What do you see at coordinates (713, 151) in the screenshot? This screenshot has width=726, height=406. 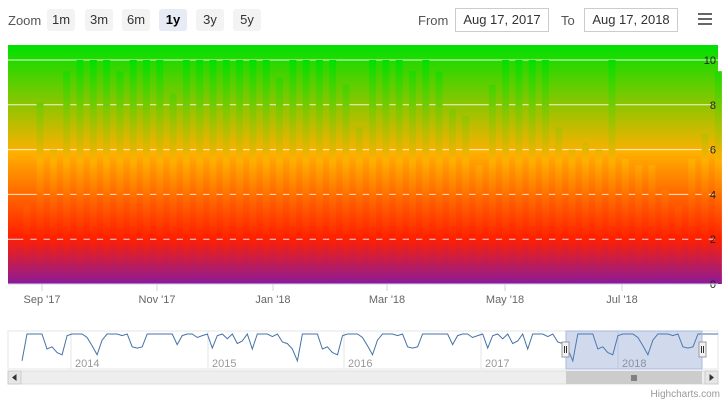 I see `y-tick-label: 6` at bounding box center [713, 151].